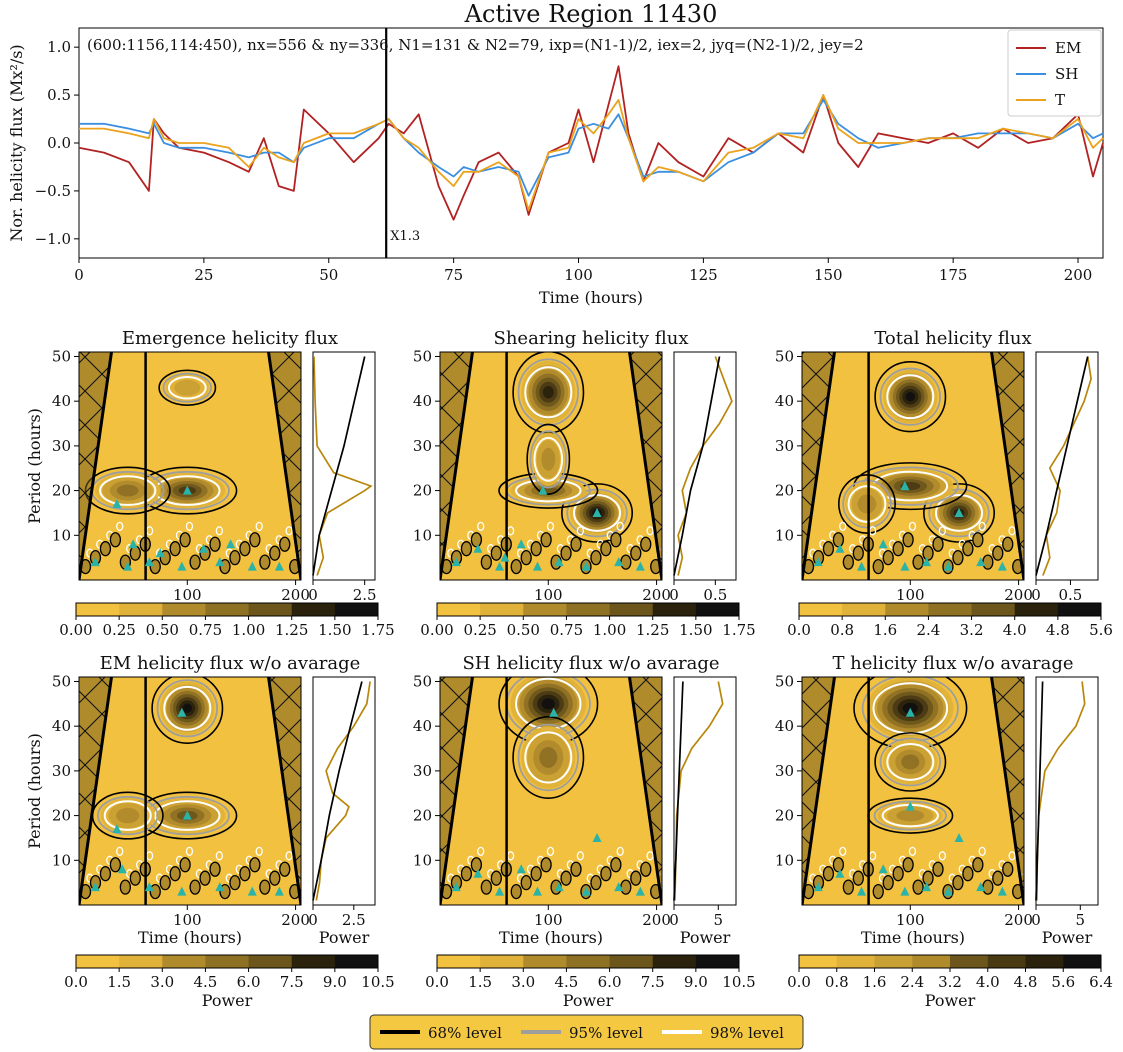 This screenshot has height=1052, width=1123. What do you see at coordinates (335, 982) in the screenshot?
I see `colorbar-tick-label: 9.0` at bounding box center [335, 982].